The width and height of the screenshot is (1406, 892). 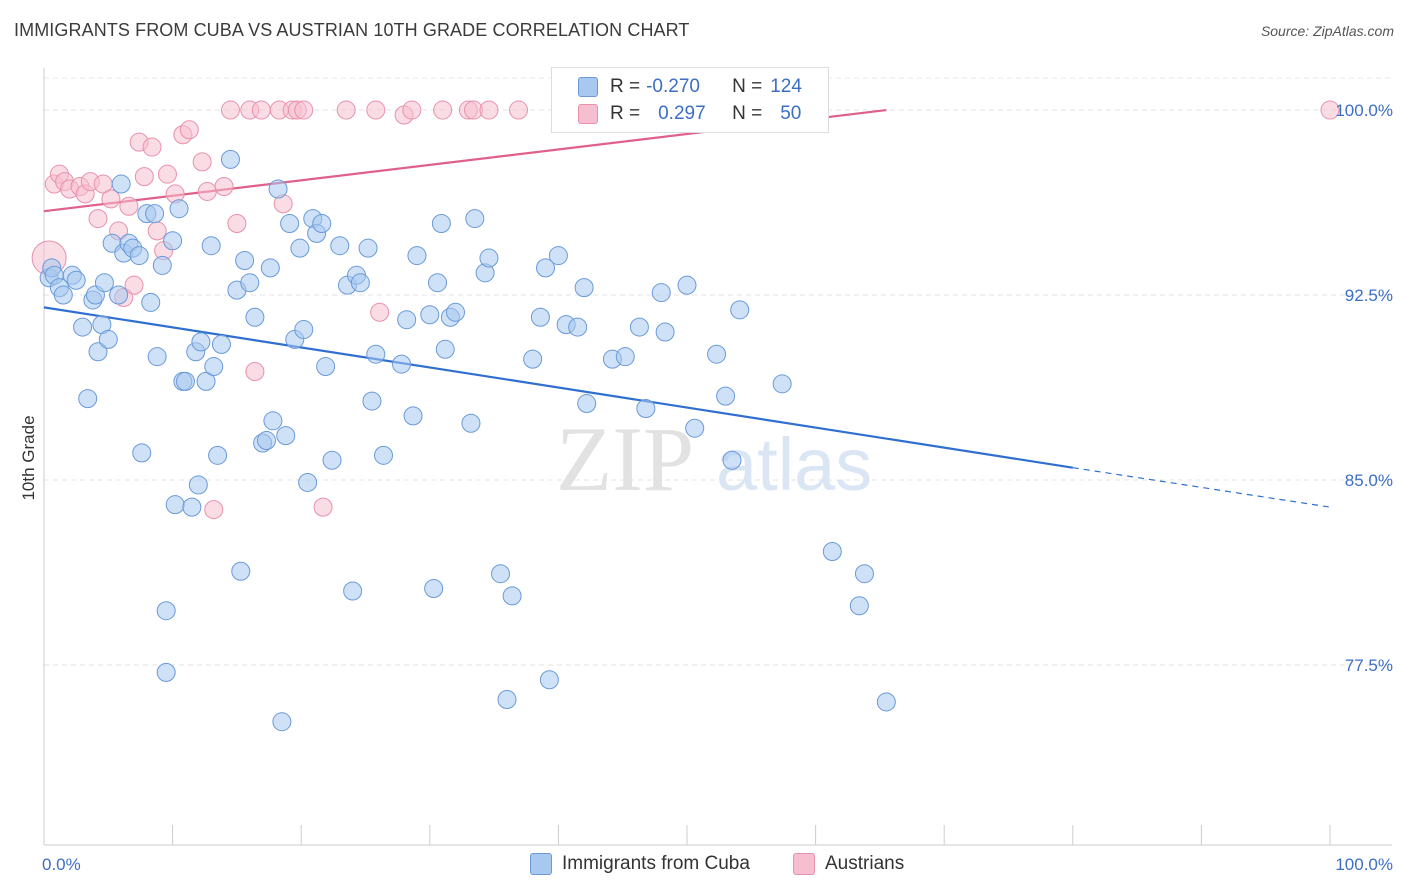 What do you see at coordinates (61, 864) in the screenshot?
I see `x-tick-label: 0.0%` at bounding box center [61, 864].